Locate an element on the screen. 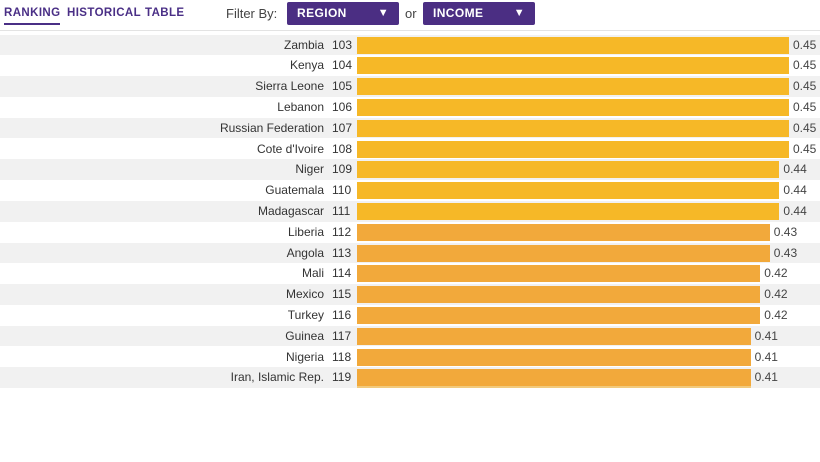 This screenshot has width=820, height=462. table-row: Turkey 116 0.42 is located at coordinates (410, 315).